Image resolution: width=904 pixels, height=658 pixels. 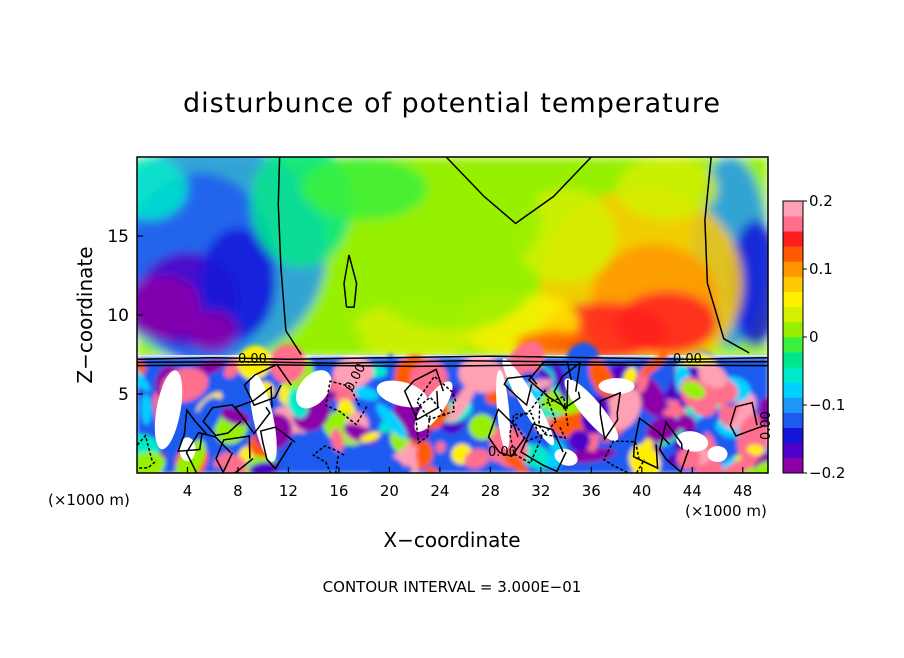 I want to click on y-tick-label: 10, so click(x=118, y=316).